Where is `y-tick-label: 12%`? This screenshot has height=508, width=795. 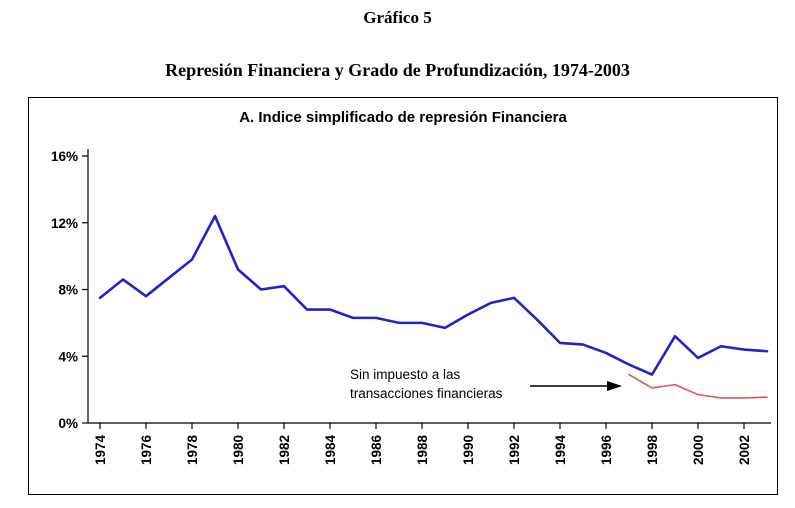
y-tick-label: 12% is located at coordinates (64, 223).